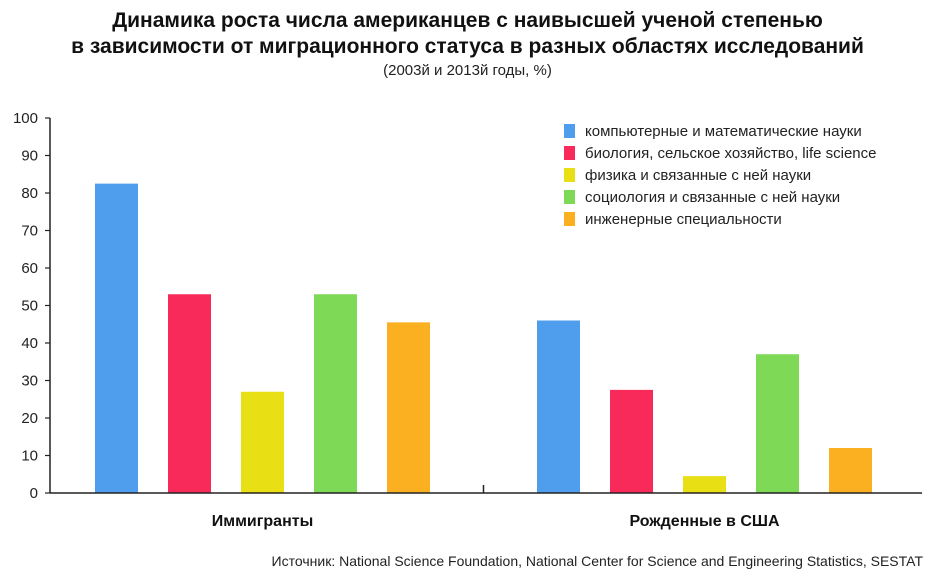 Image resolution: width=935 pixels, height=581 pixels. I want to click on y-tick-label: 90, so click(29, 156).